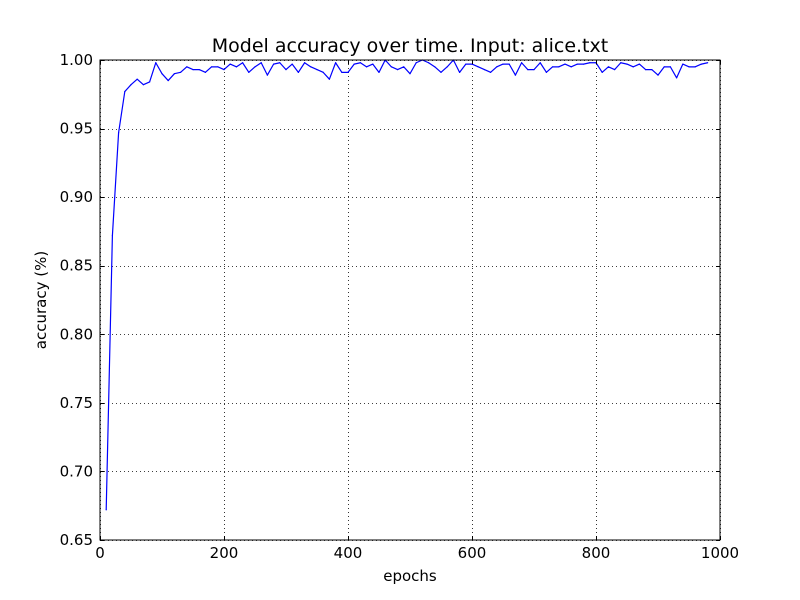 This screenshot has width=800, height=600. I want to click on x-tick-label: 800, so click(596, 553).